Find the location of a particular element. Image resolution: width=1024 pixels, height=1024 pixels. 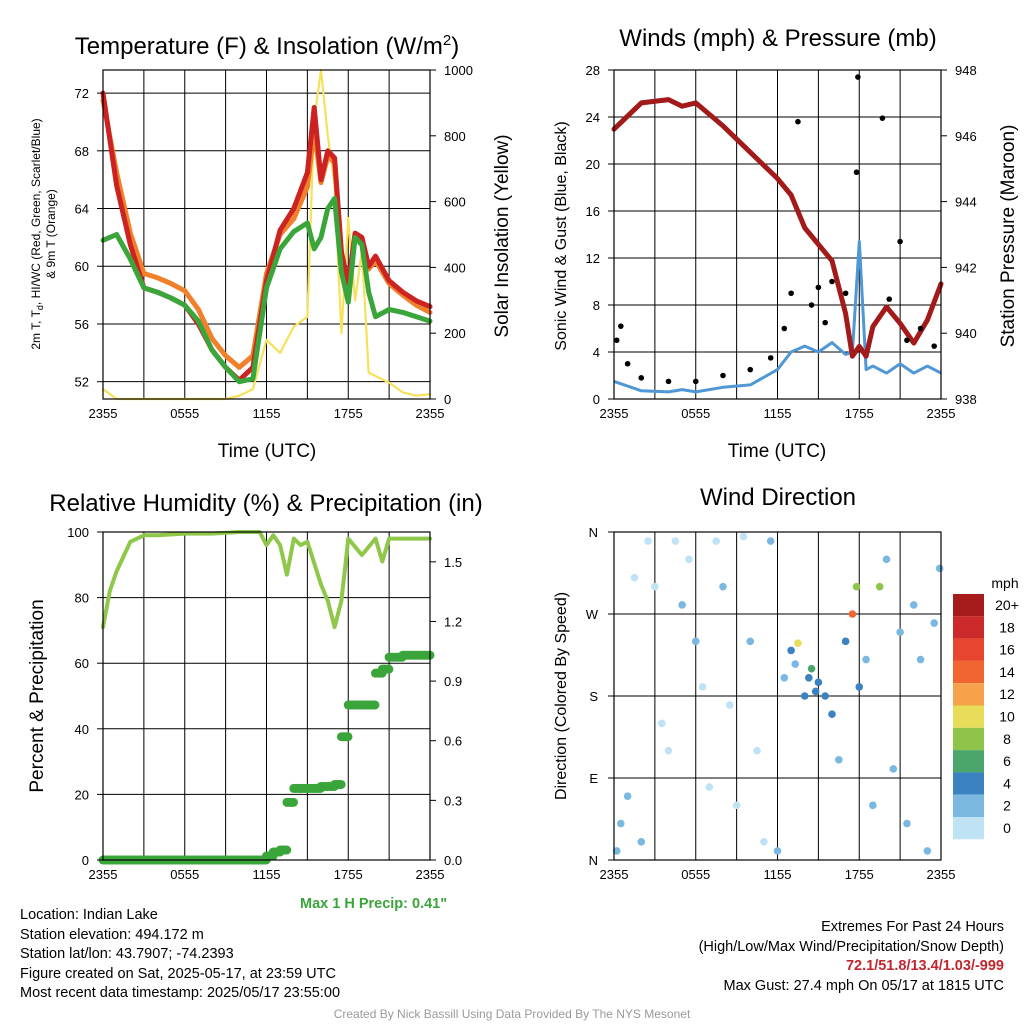

wind-x-tick-label: 1755 is located at coordinates (859, 413).